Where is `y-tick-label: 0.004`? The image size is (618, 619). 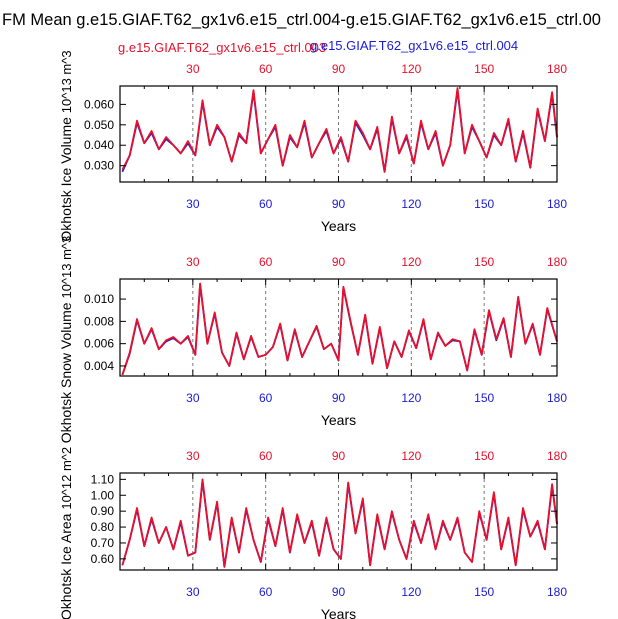 y-tick-label: 0.004 is located at coordinates (99, 366).